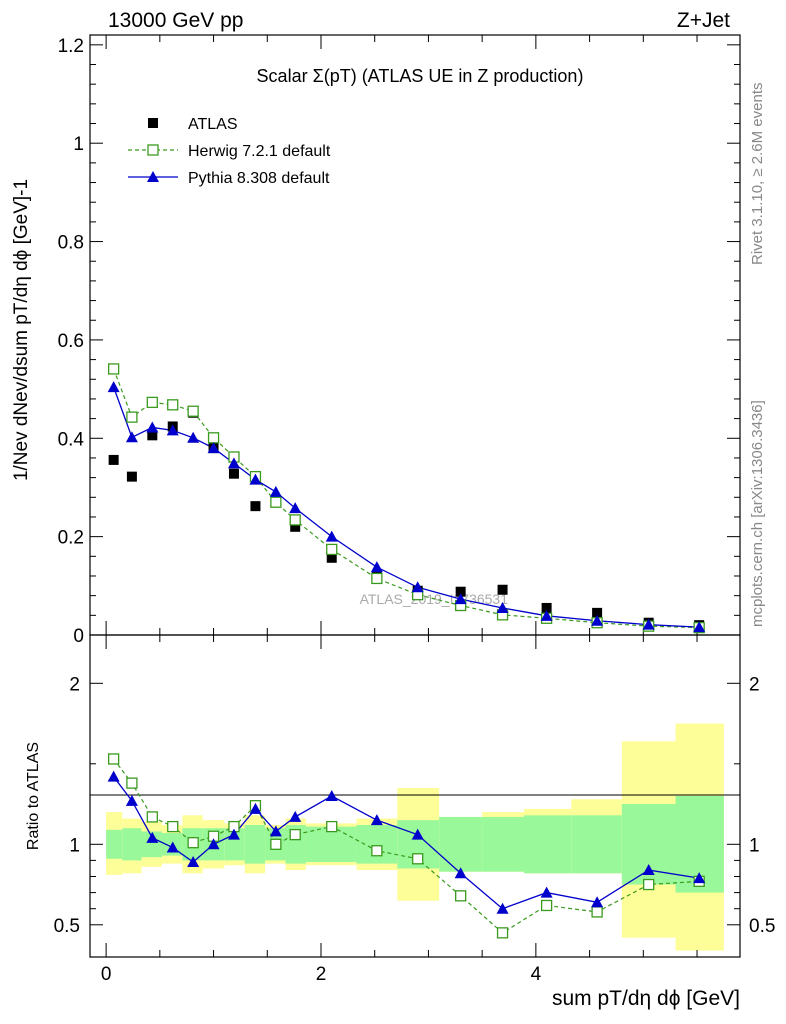 The height and width of the screenshot is (1024, 786). I want to click on ratio-y-tick-label-right: 0.5, so click(762, 926).